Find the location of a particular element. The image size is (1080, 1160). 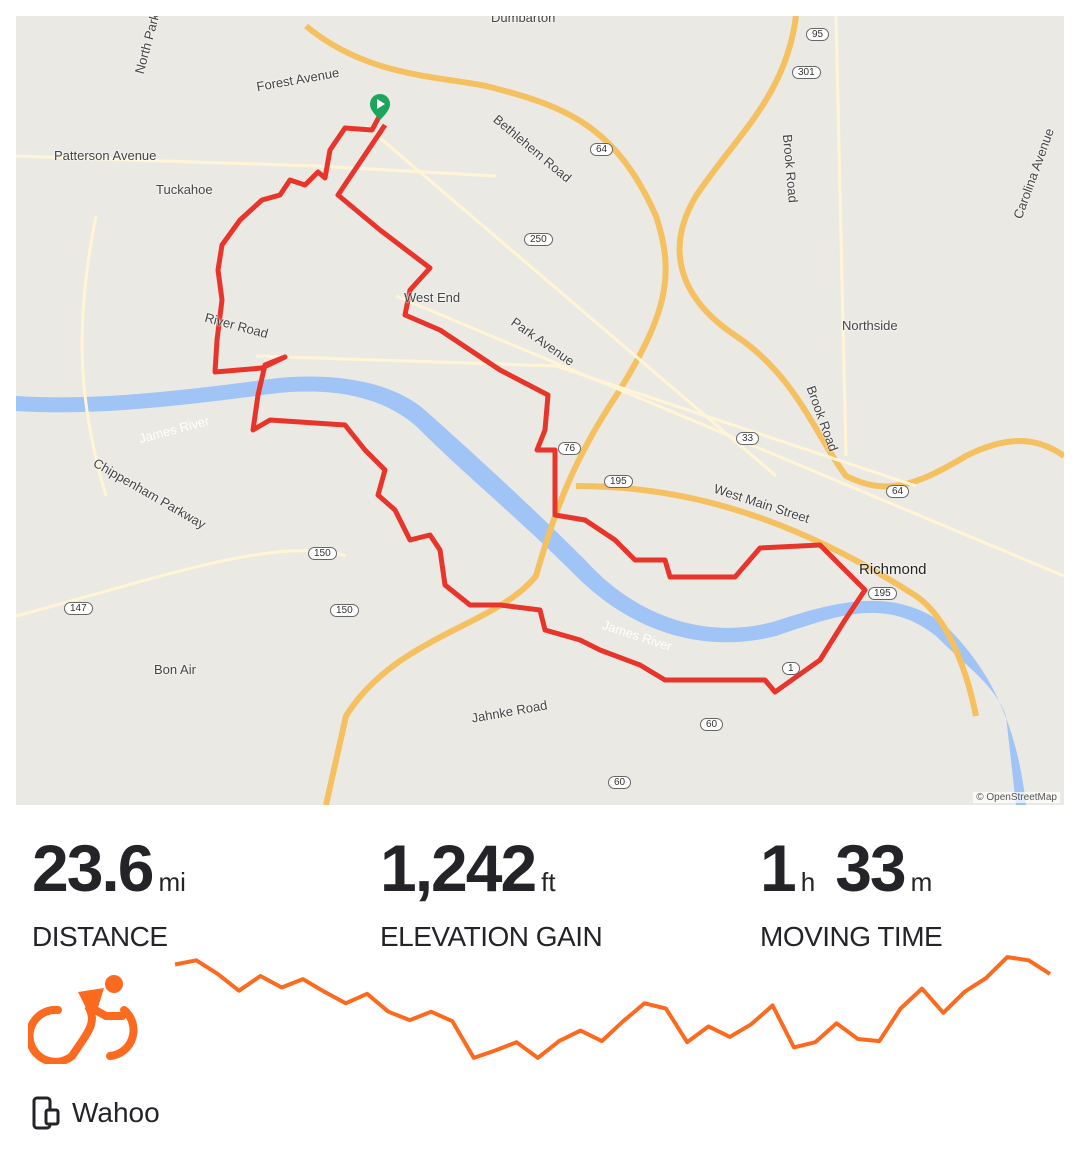

route-shield: 76 is located at coordinates (570, 448).